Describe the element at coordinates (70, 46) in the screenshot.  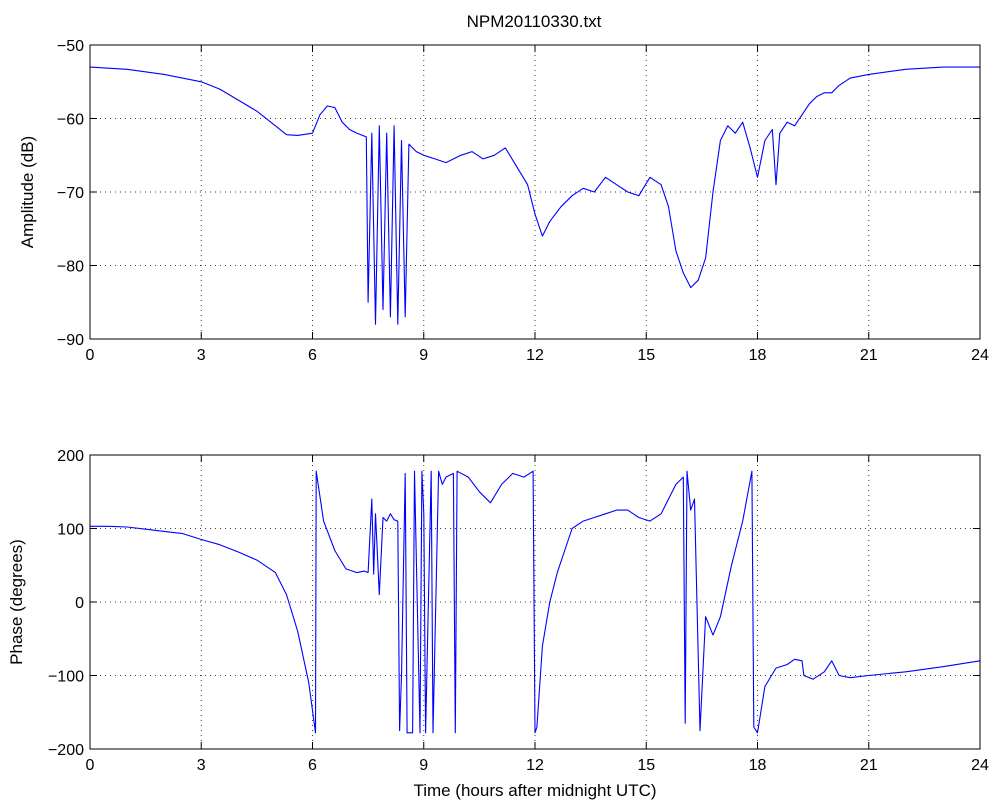
I see `amplitude-y-tick-label: −50` at that location.